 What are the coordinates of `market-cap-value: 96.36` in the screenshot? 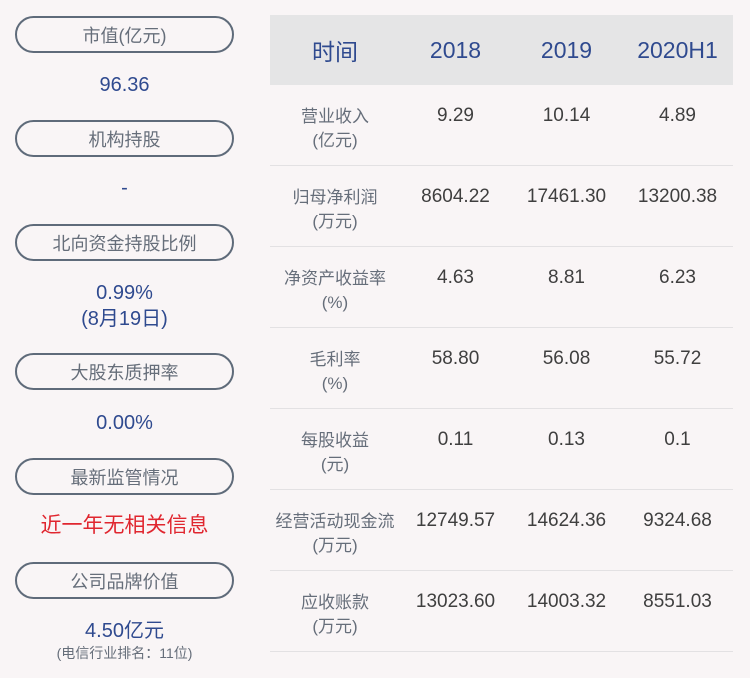 It's located at (124, 85).